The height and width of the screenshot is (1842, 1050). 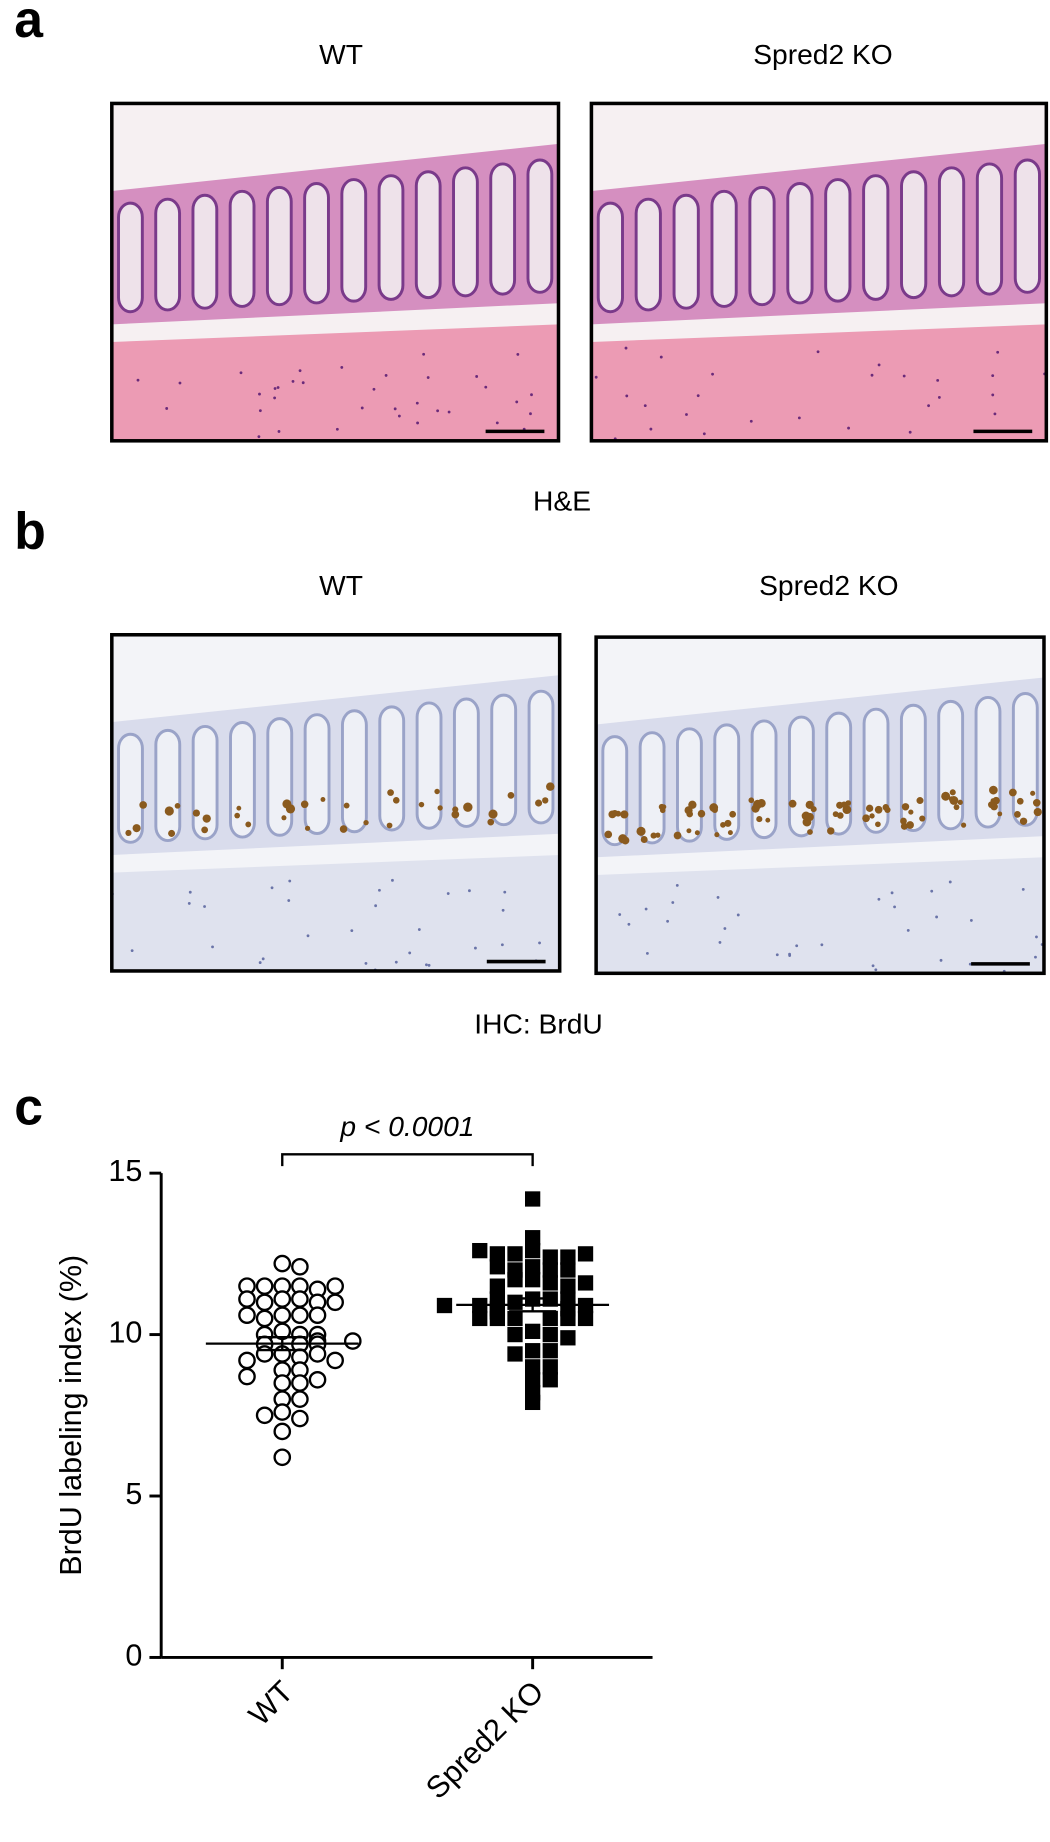 What do you see at coordinates (562, 501) in the screenshot?
I see `image-caption: H&E` at bounding box center [562, 501].